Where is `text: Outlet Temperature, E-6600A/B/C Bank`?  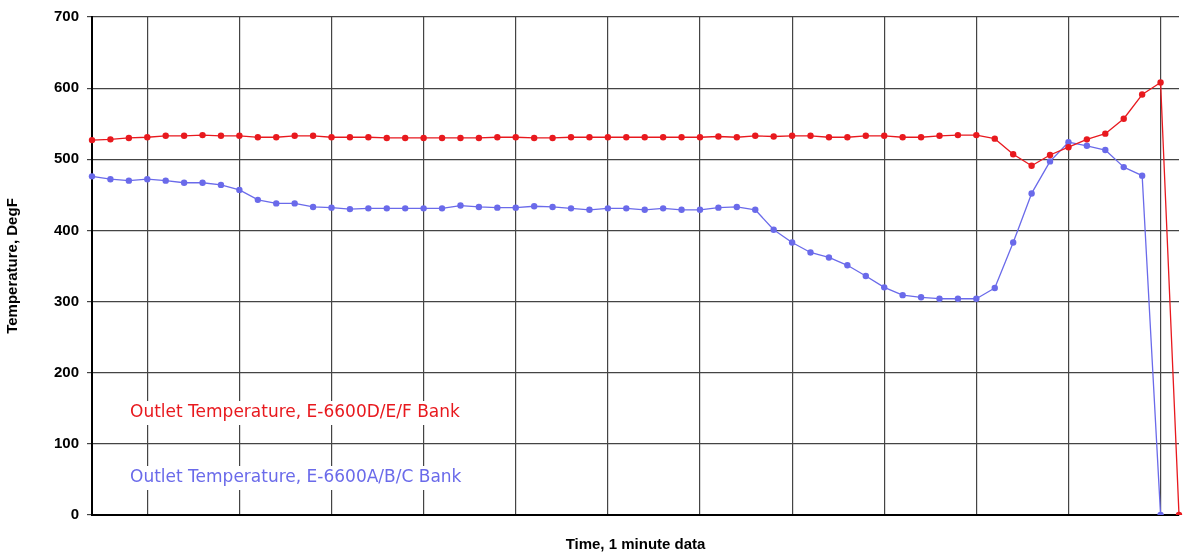
text: Outlet Temperature, E-6600A/B/C Bank is located at coordinates (296, 476).